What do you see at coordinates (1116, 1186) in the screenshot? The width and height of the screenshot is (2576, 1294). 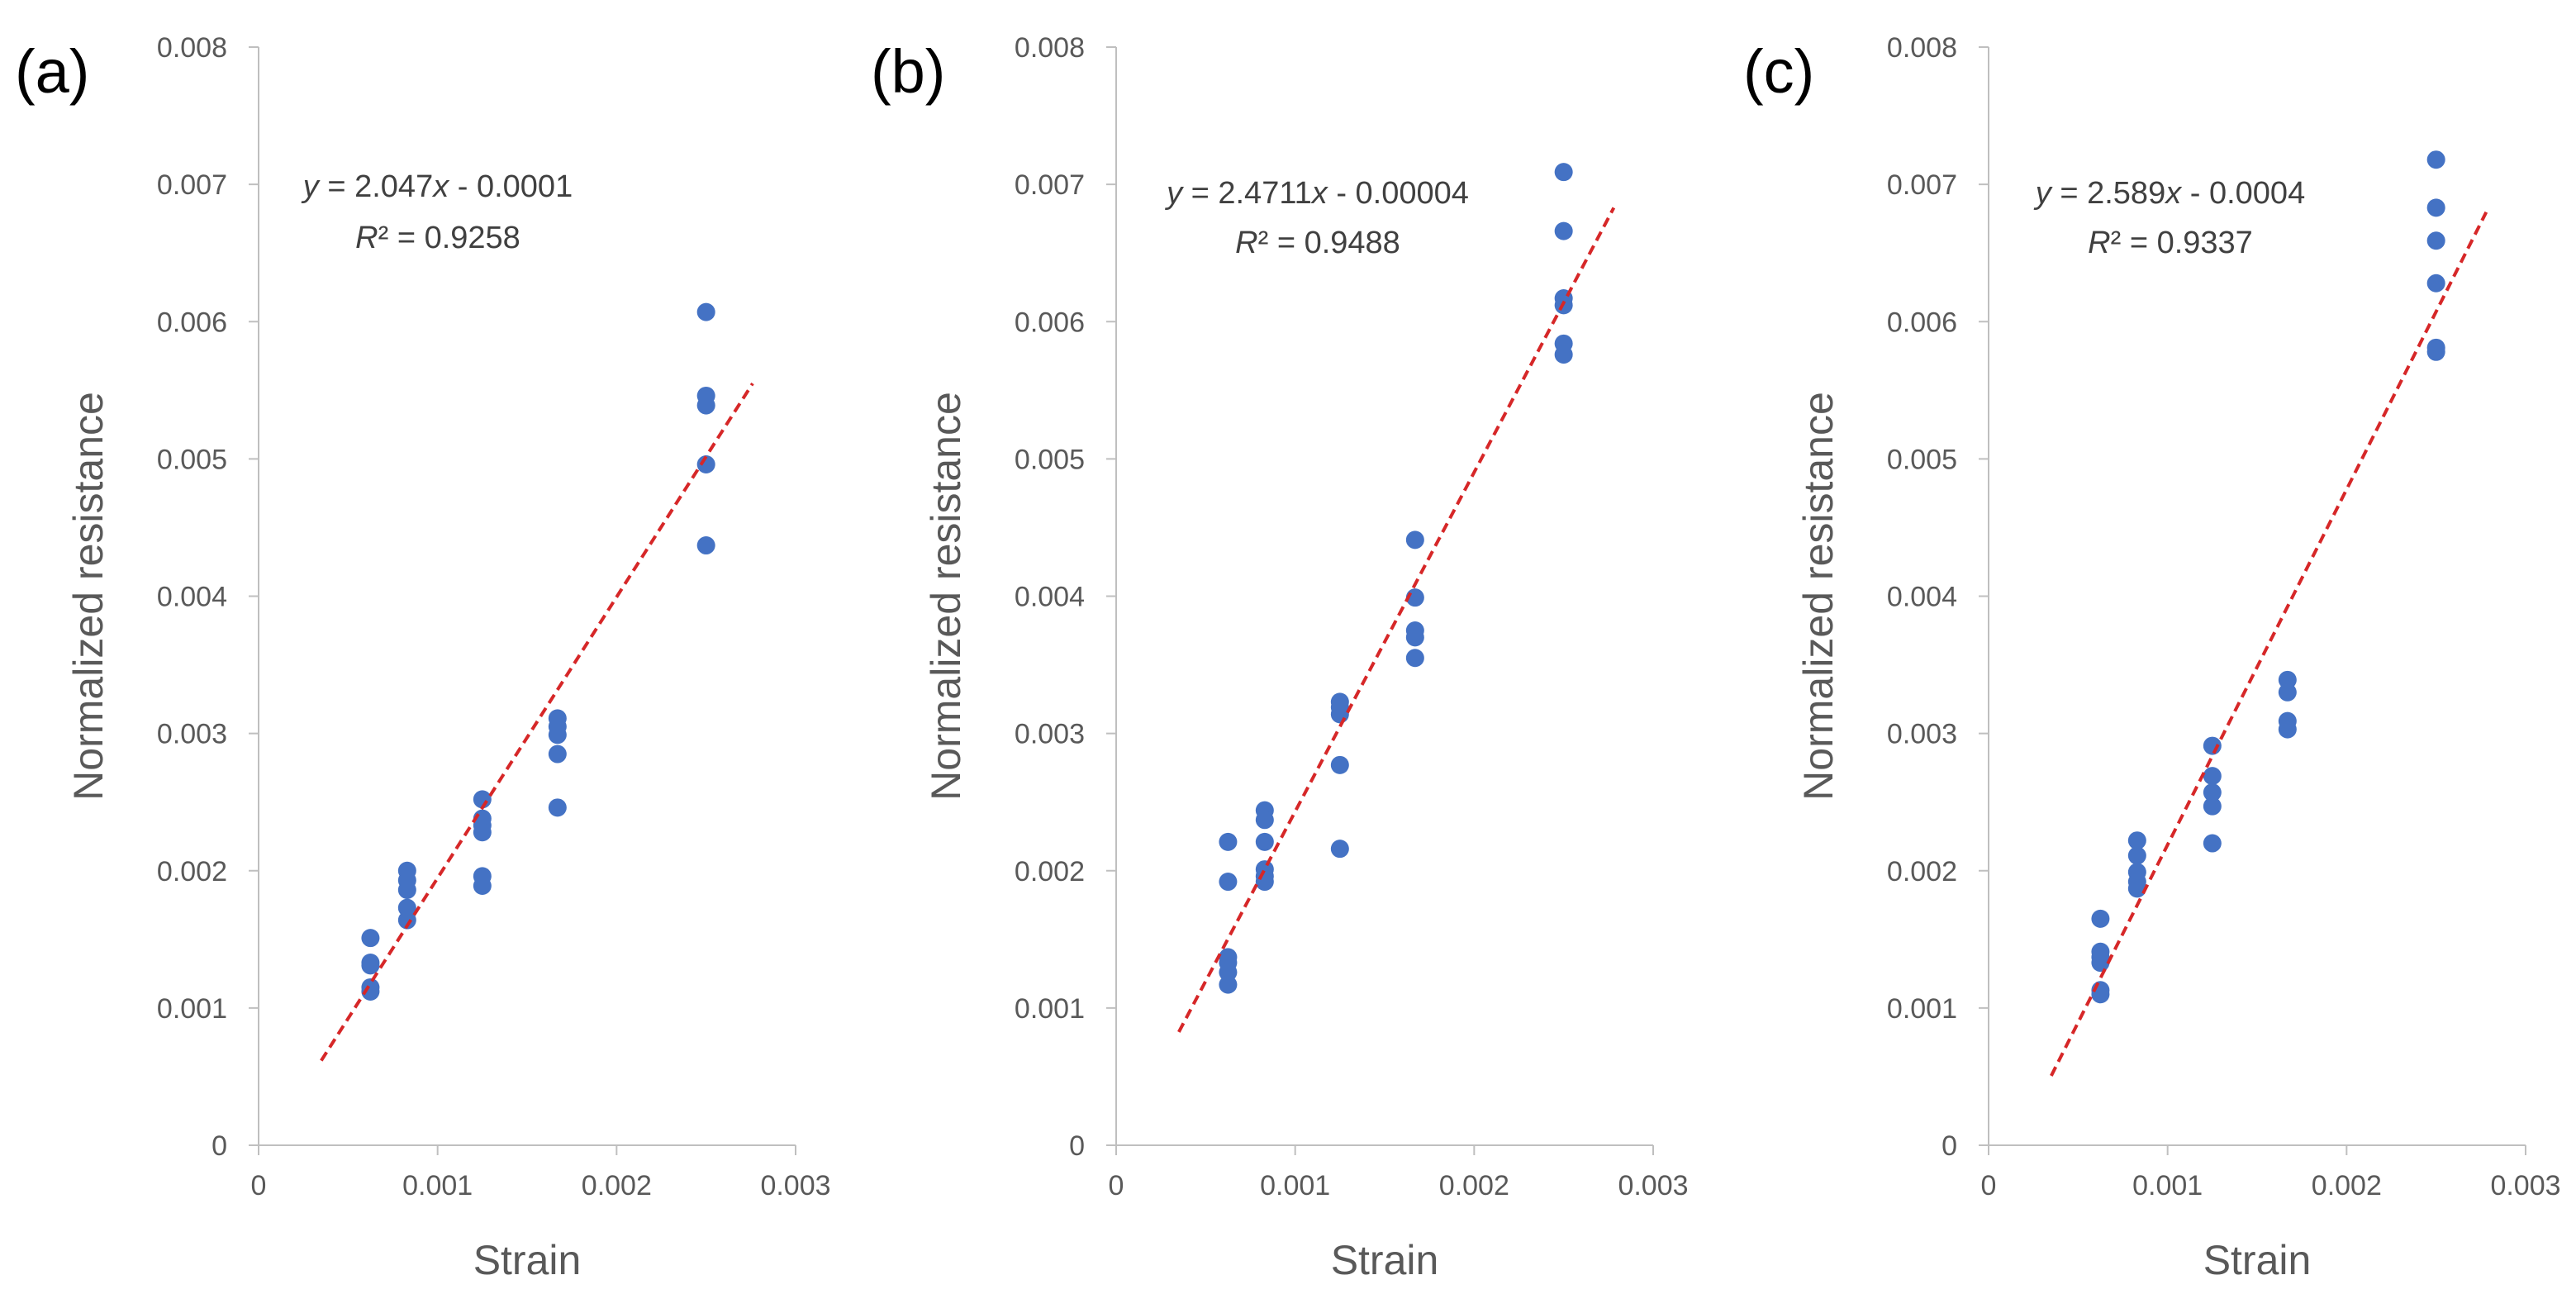 I see `chart1-x-tick-label: 0` at bounding box center [1116, 1186].